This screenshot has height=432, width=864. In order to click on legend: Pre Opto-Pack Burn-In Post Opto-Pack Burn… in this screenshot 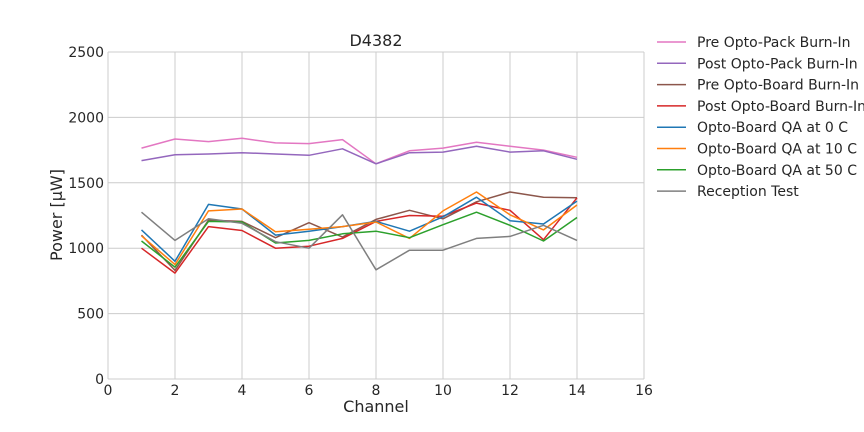, I will do `click(760, 117)`.